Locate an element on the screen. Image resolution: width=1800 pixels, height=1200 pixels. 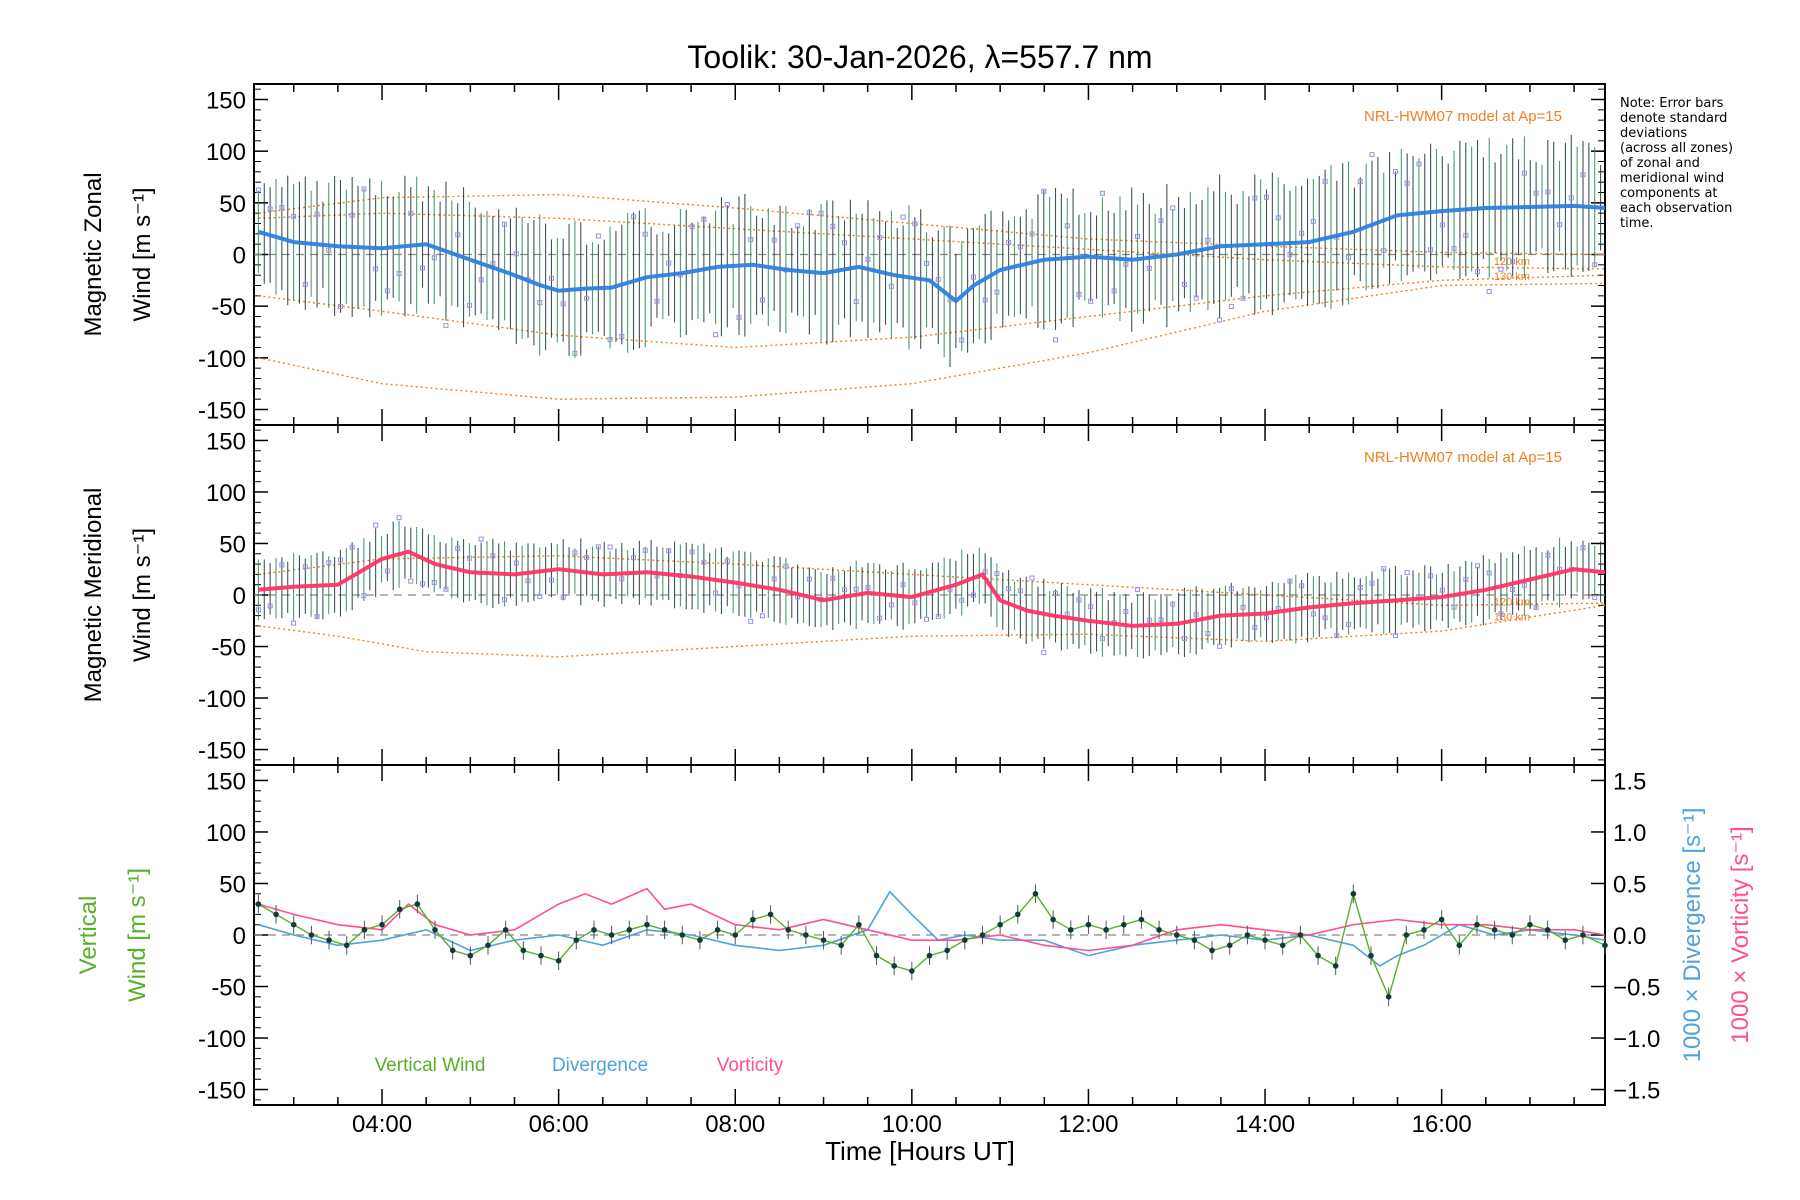
y-tick-label: 150 is located at coordinates (226, 101).